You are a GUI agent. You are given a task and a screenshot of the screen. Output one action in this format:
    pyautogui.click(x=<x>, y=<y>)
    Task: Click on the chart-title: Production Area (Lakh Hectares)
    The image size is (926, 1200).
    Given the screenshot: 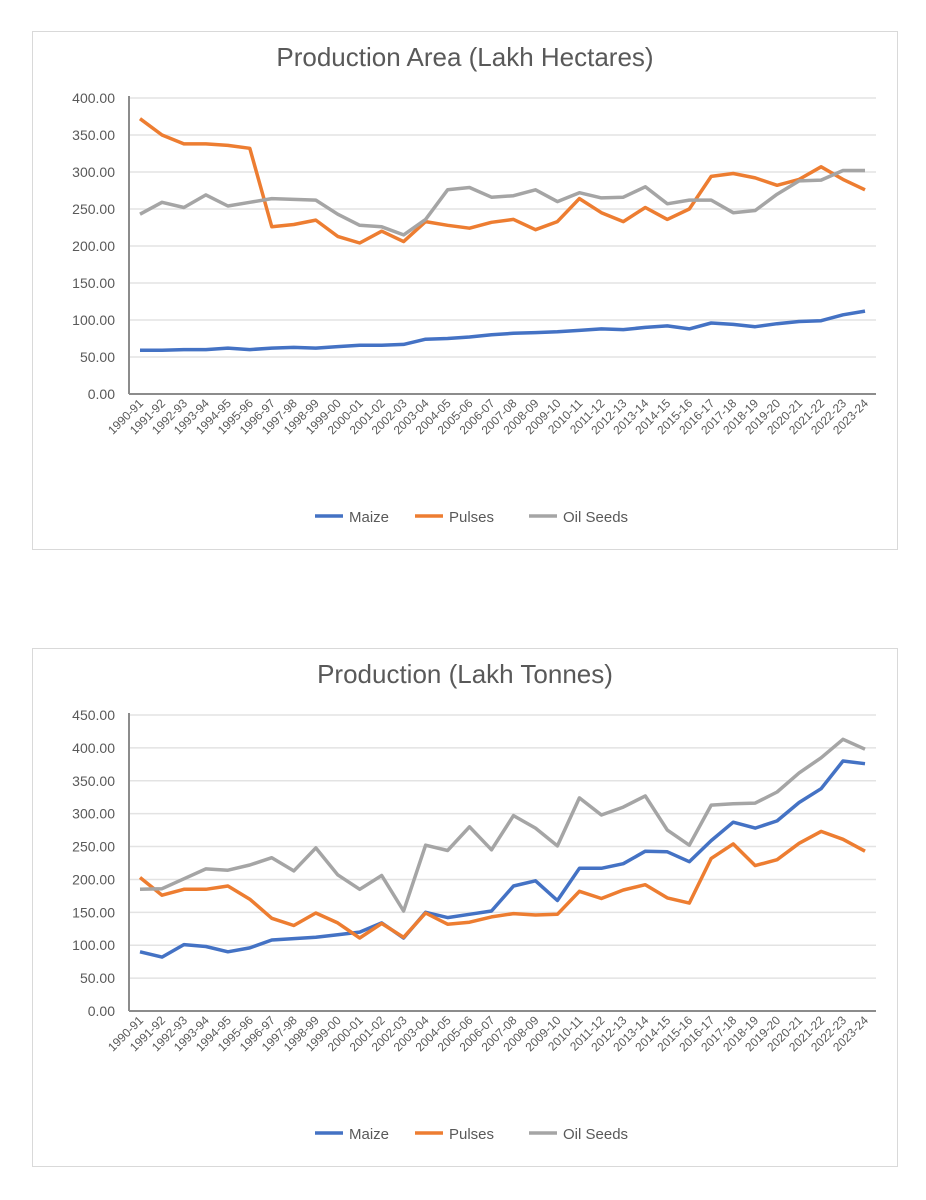 What is the action you would take?
    pyautogui.click(x=464, y=57)
    